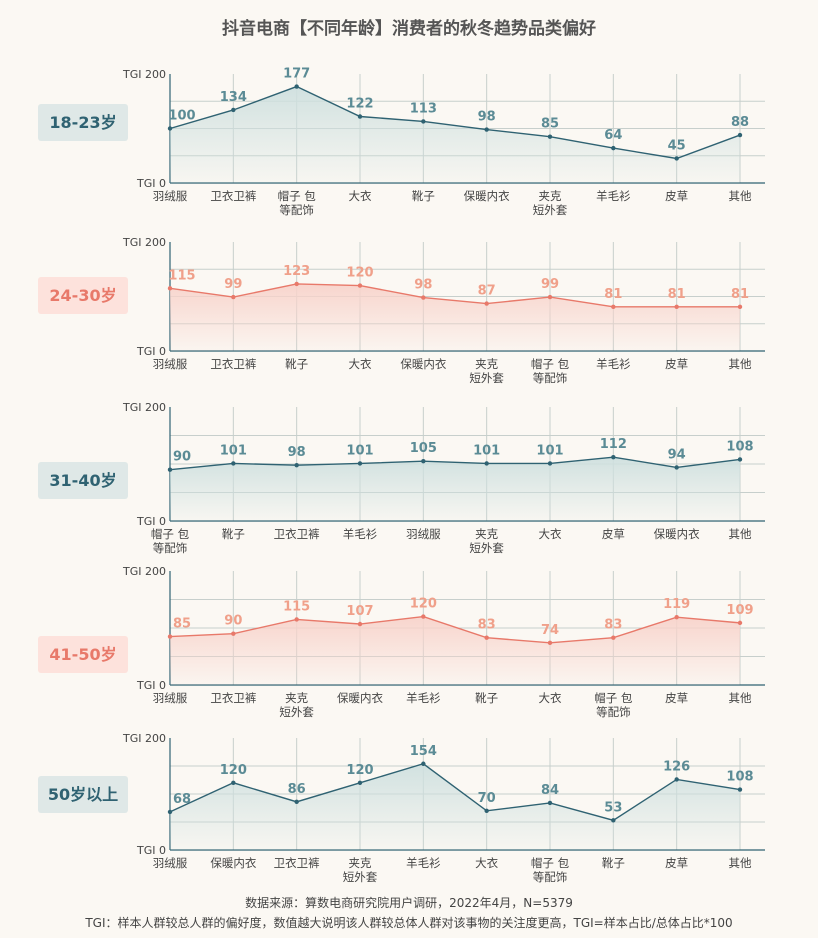 This screenshot has width=818, height=938. What do you see at coordinates (296, 271) in the screenshot?
I see `data-label: 123` at bounding box center [296, 271].